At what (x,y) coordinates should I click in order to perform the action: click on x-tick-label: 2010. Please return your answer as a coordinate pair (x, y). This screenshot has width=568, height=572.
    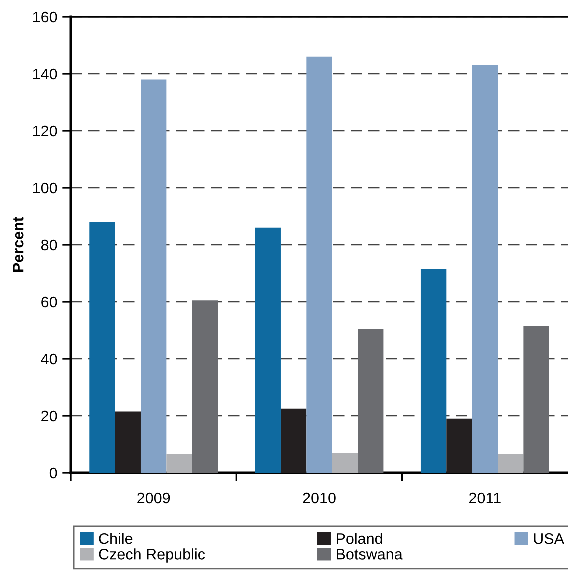
    Looking at the image, I should click on (319, 498).